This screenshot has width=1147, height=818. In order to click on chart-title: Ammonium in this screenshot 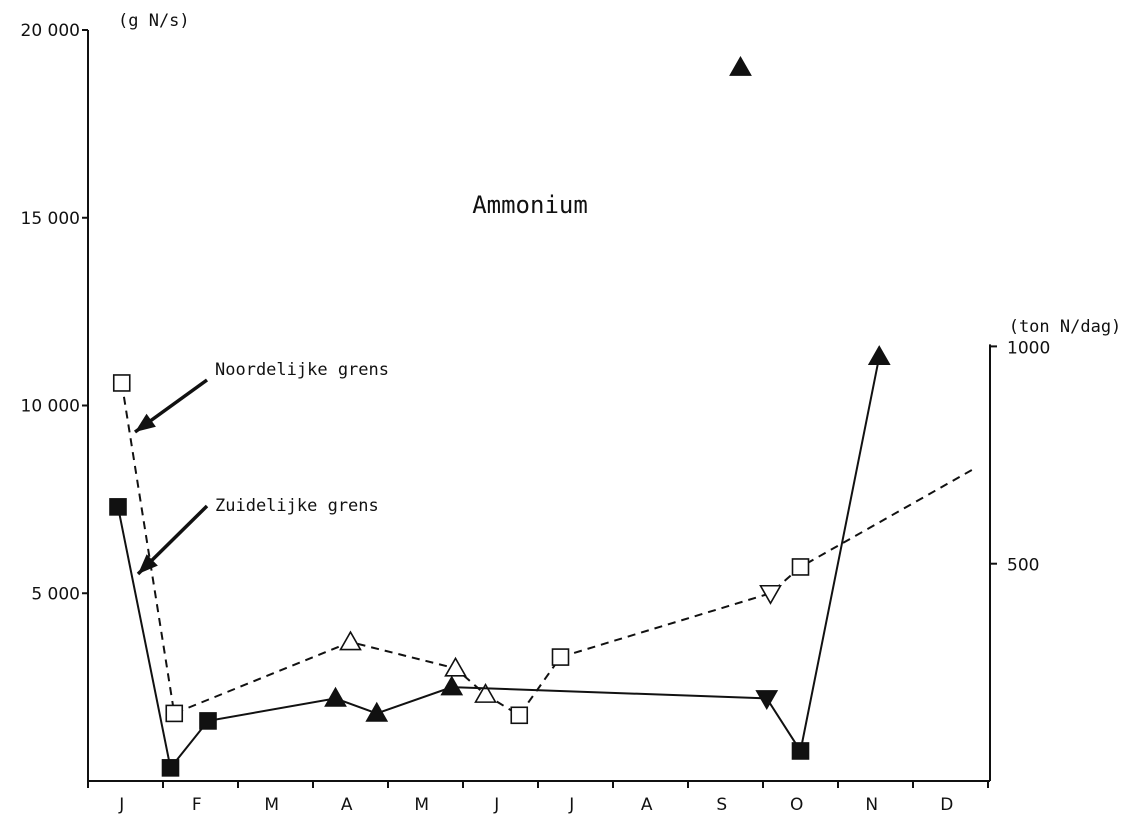, I will do `click(530, 205)`.